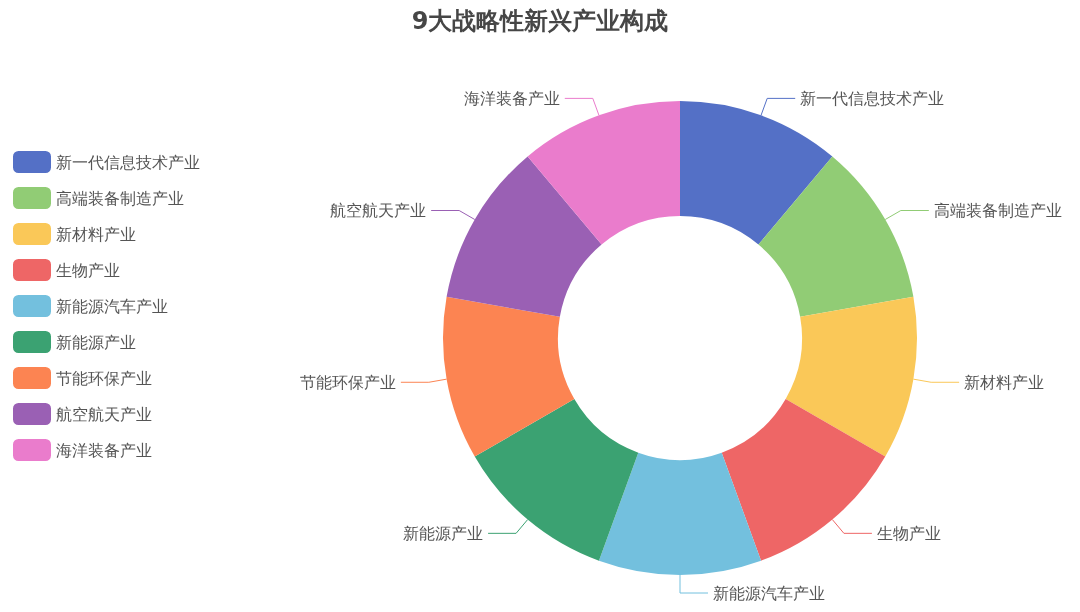 The height and width of the screenshot is (612, 1080). Describe the element at coordinates (769, 593) in the screenshot. I see `slice-label: 新能源汽车产业` at that location.